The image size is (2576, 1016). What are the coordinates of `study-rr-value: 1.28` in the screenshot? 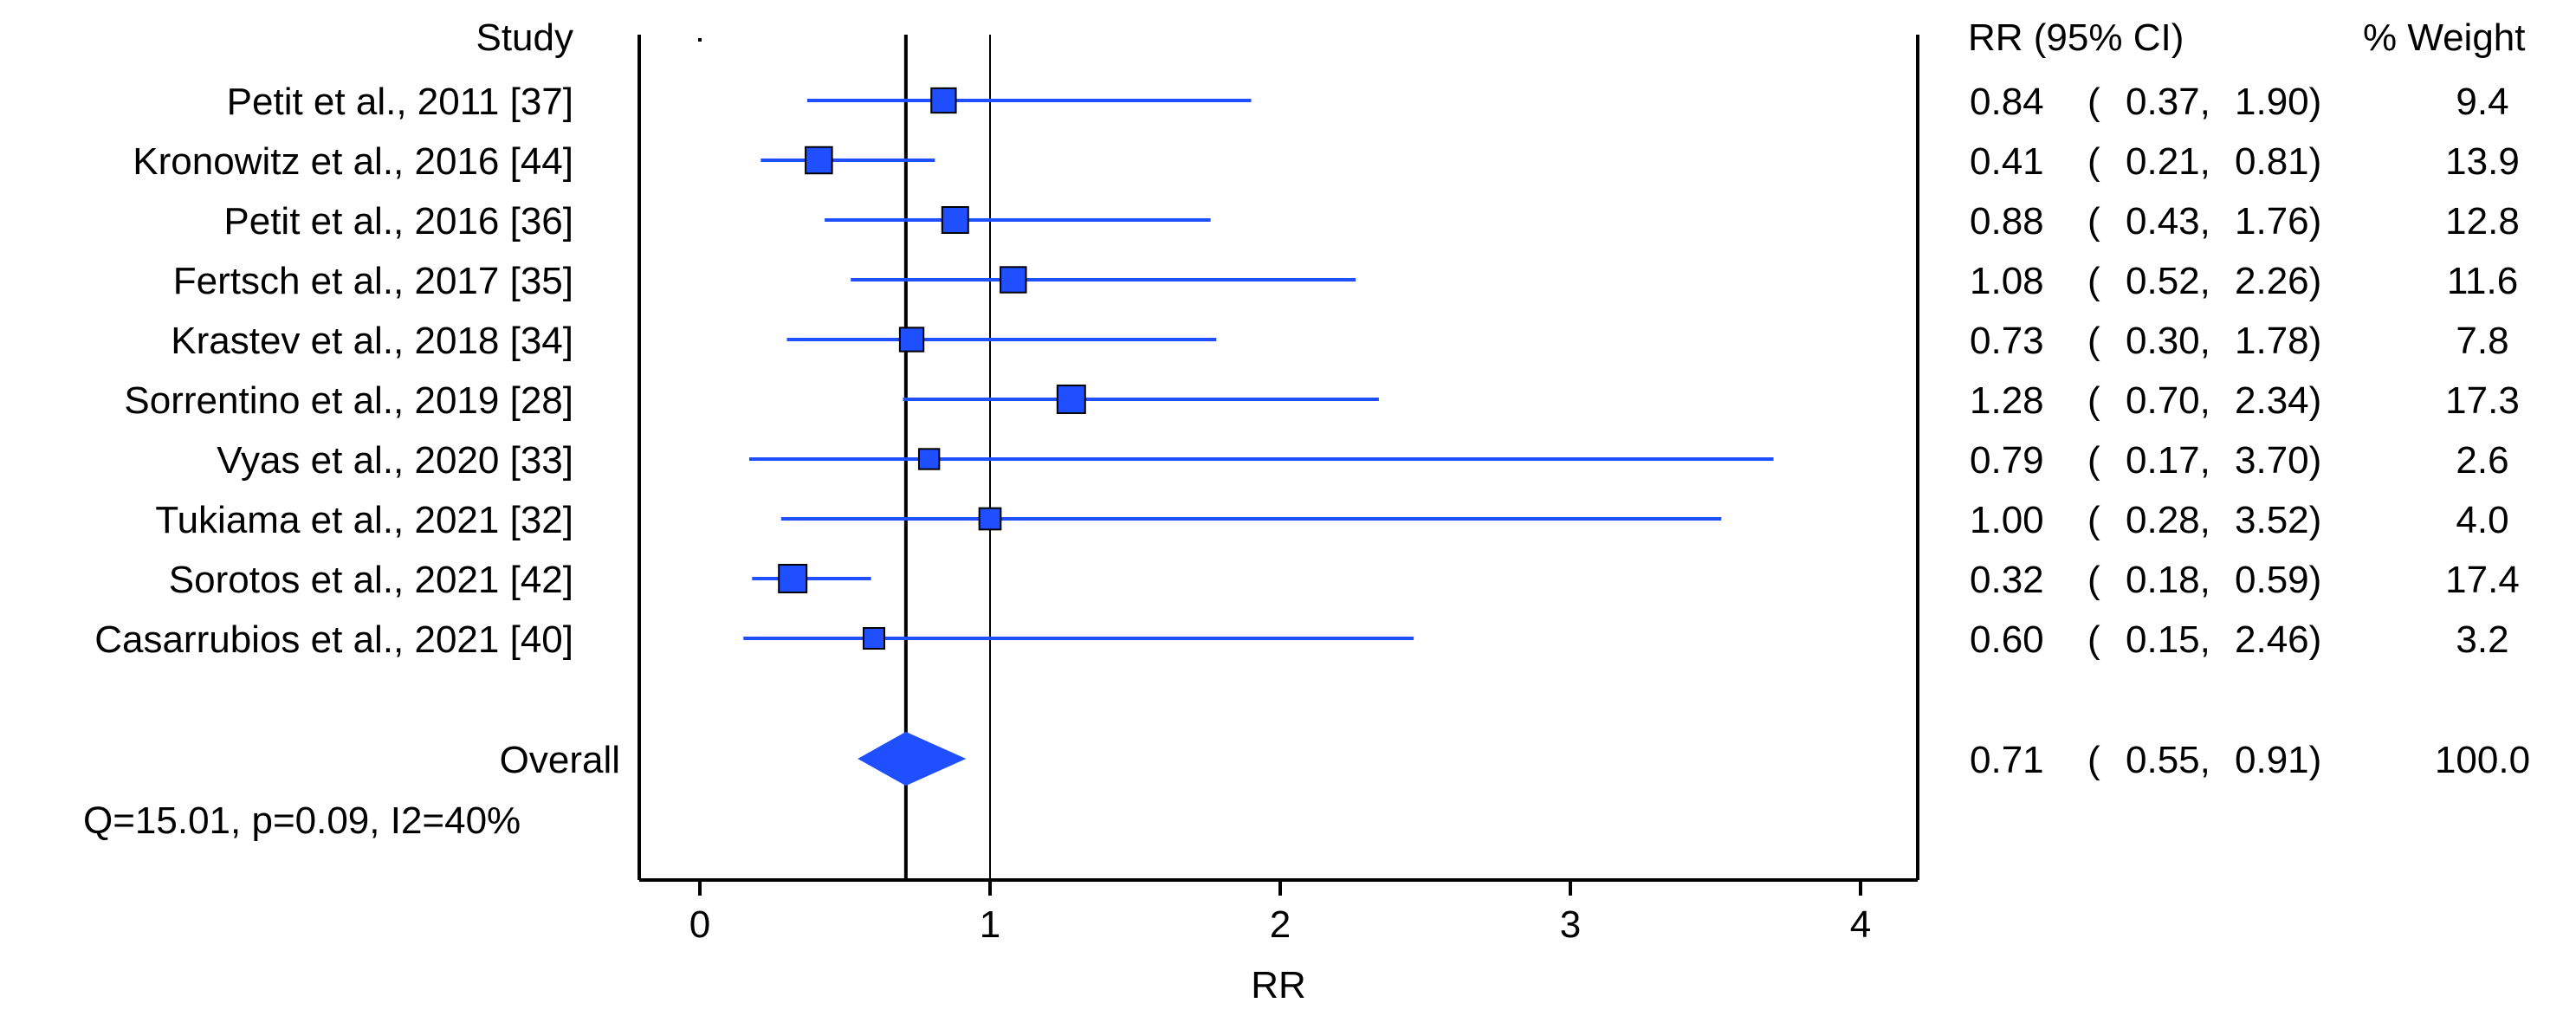 It's located at (2007, 400).